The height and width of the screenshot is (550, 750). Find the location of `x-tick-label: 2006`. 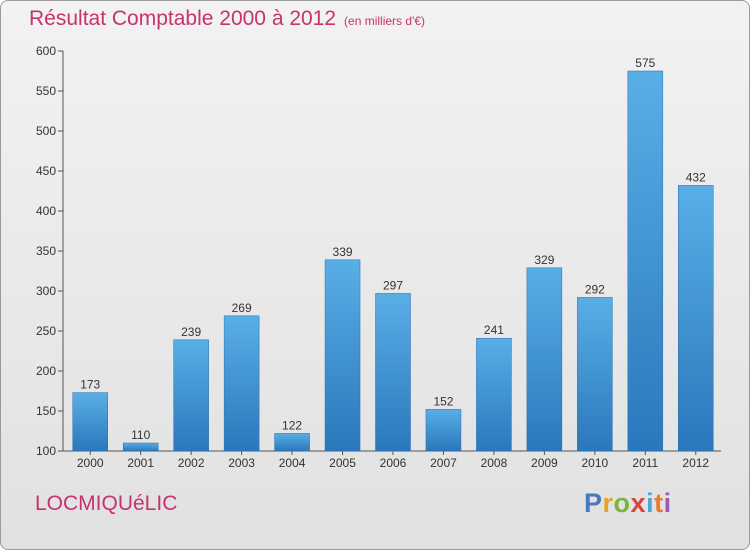

x-tick-label: 2006 is located at coordinates (393, 463).